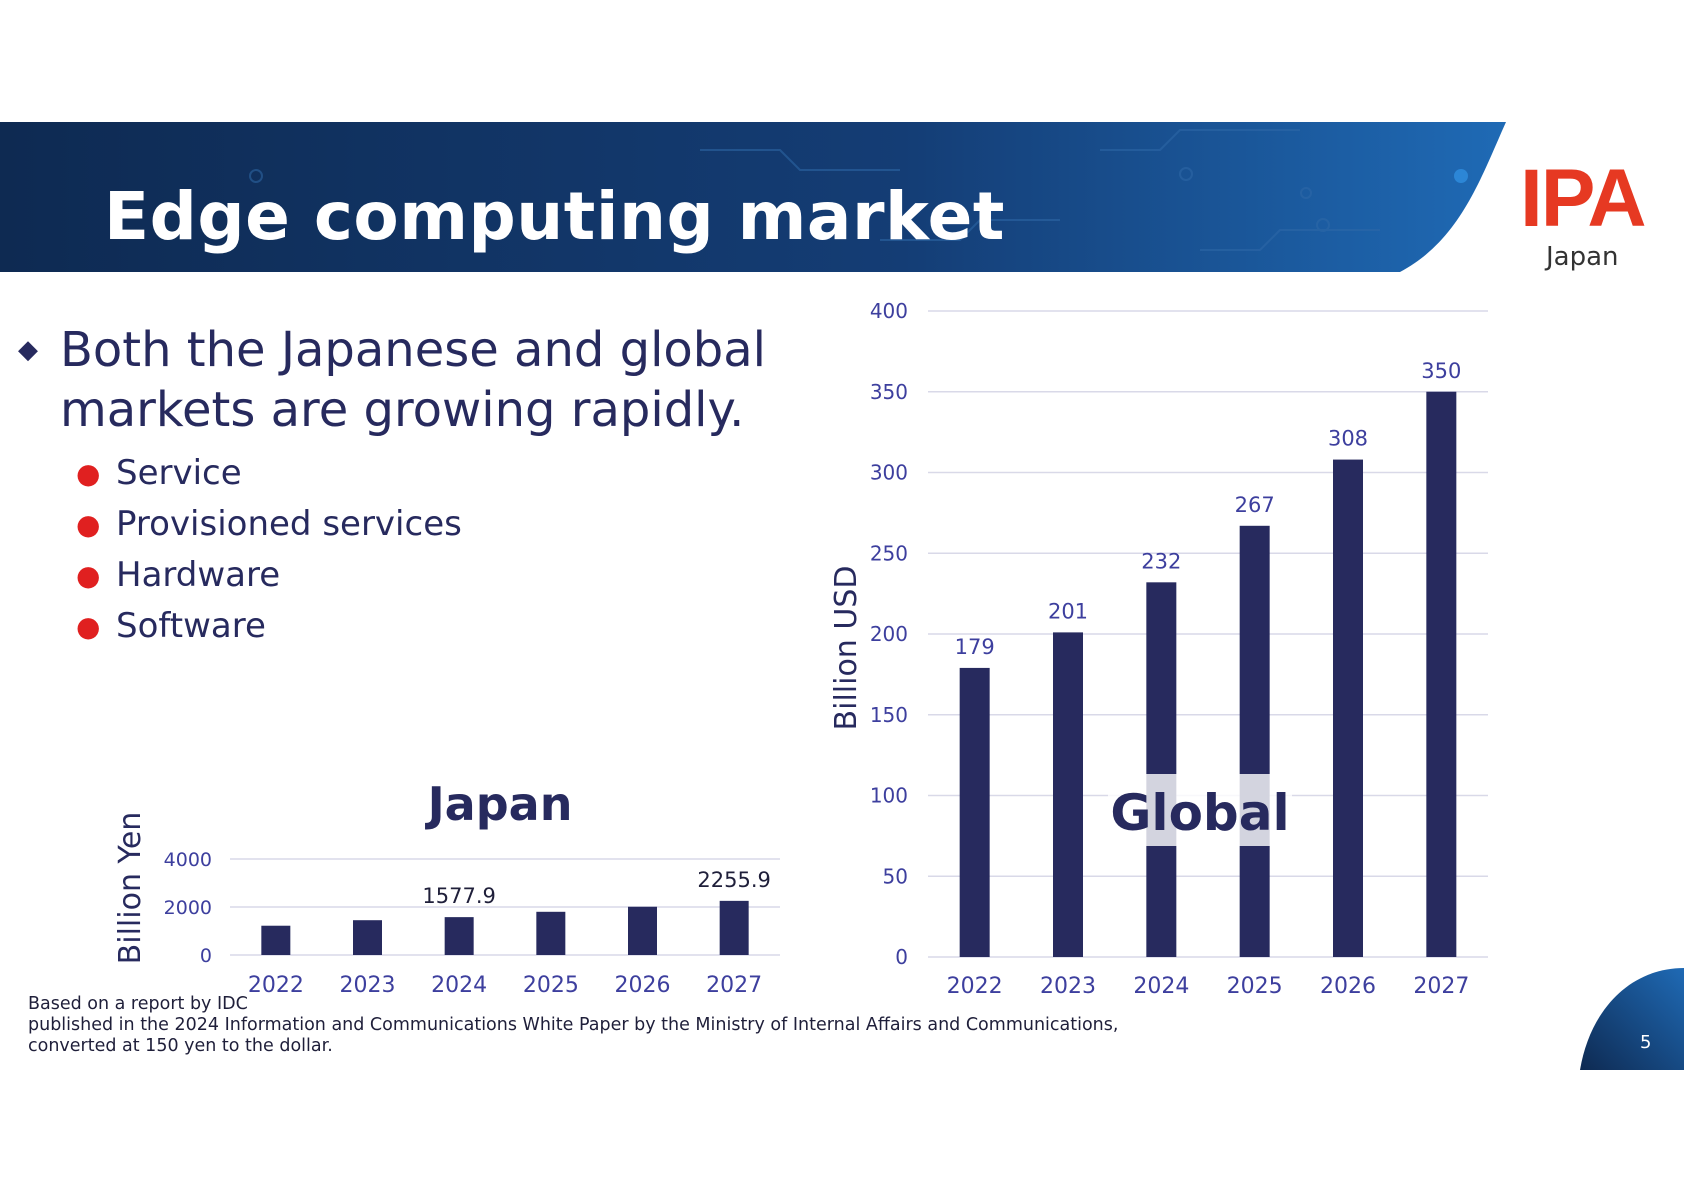  What do you see at coordinates (1582, 257) in the screenshot?
I see `logo-subtitle: Japan` at bounding box center [1582, 257].